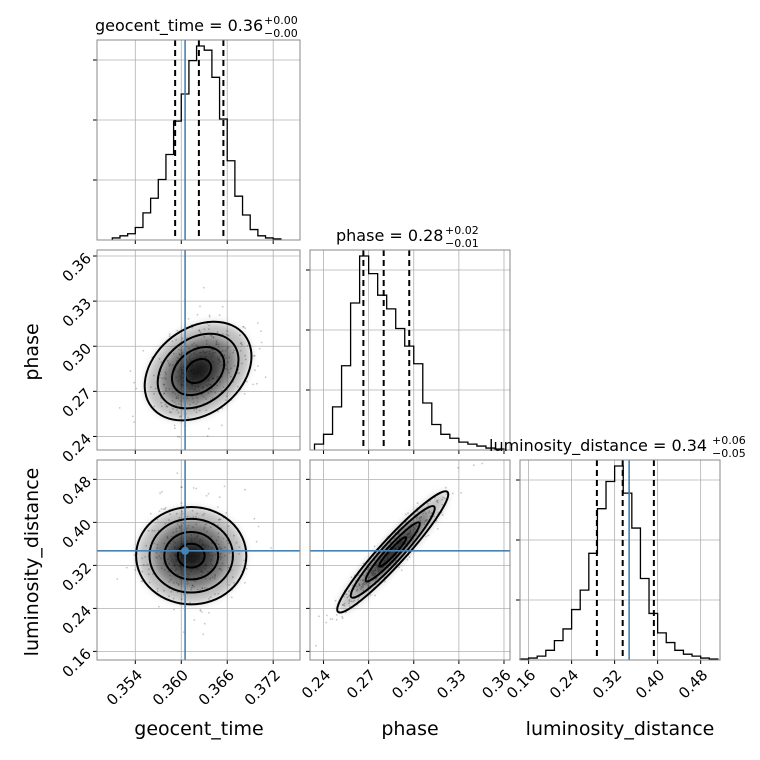  I want to click on panel-geo-phase-ytick-label-3: 0.33, so click(77, 312).